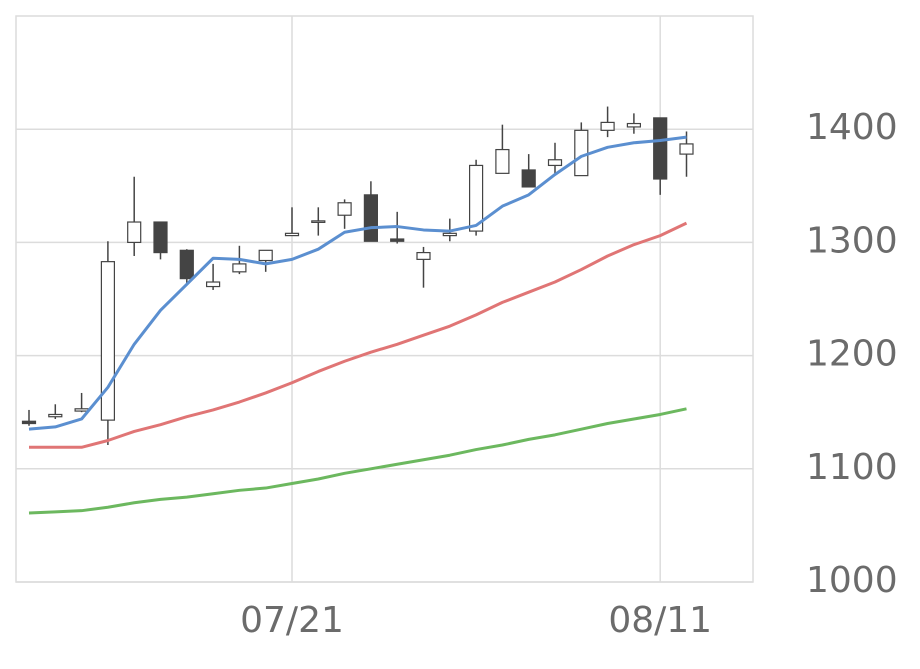  What do you see at coordinates (852, 354) in the screenshot?
I see `y-tick-label: 1200` at bounding box center [852, 354].